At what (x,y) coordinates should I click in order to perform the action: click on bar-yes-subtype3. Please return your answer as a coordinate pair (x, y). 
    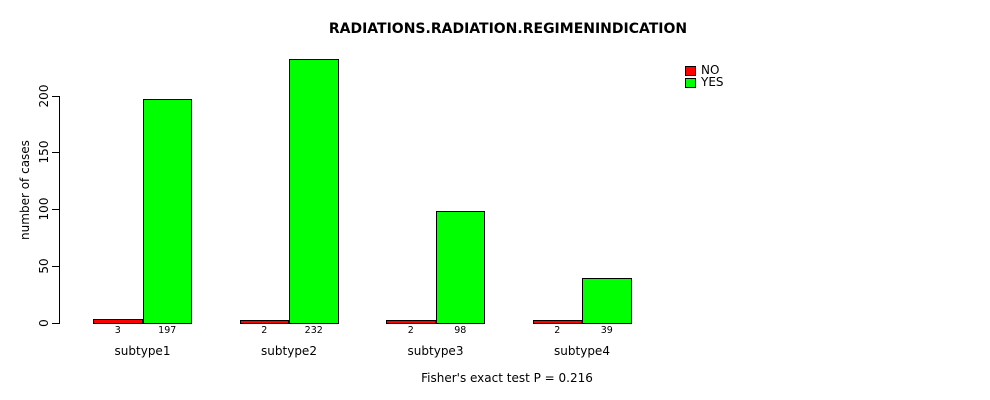
    Looking at the image, I should click on (460, 267).